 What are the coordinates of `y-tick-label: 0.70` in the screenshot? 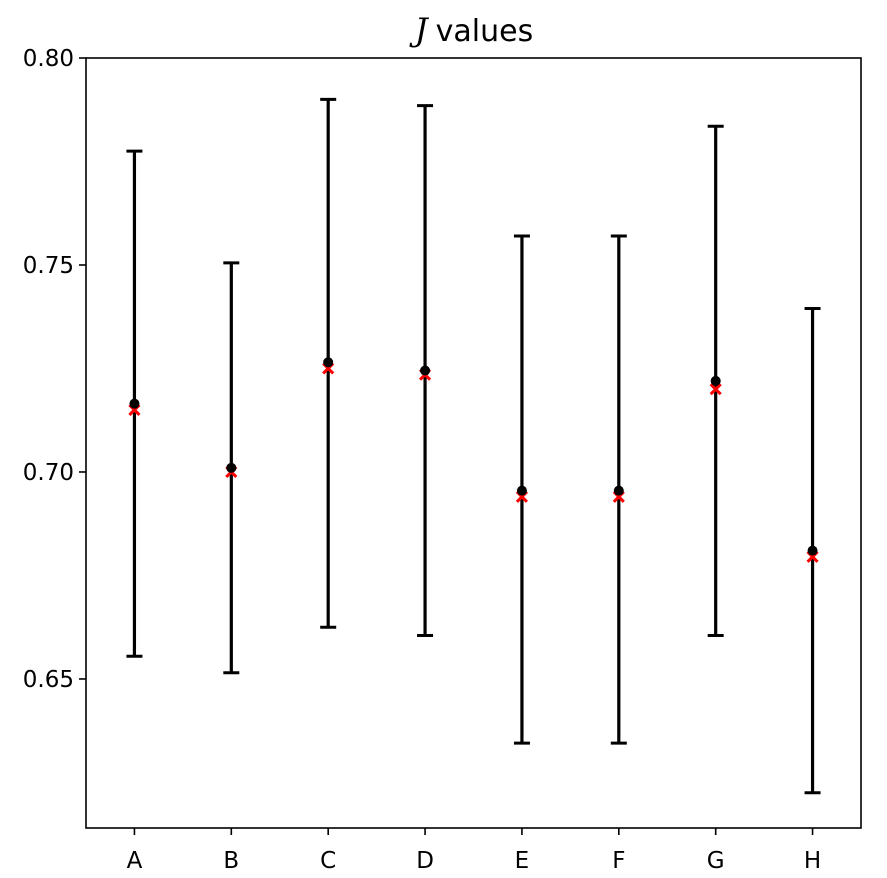 It's located at (48, 473).